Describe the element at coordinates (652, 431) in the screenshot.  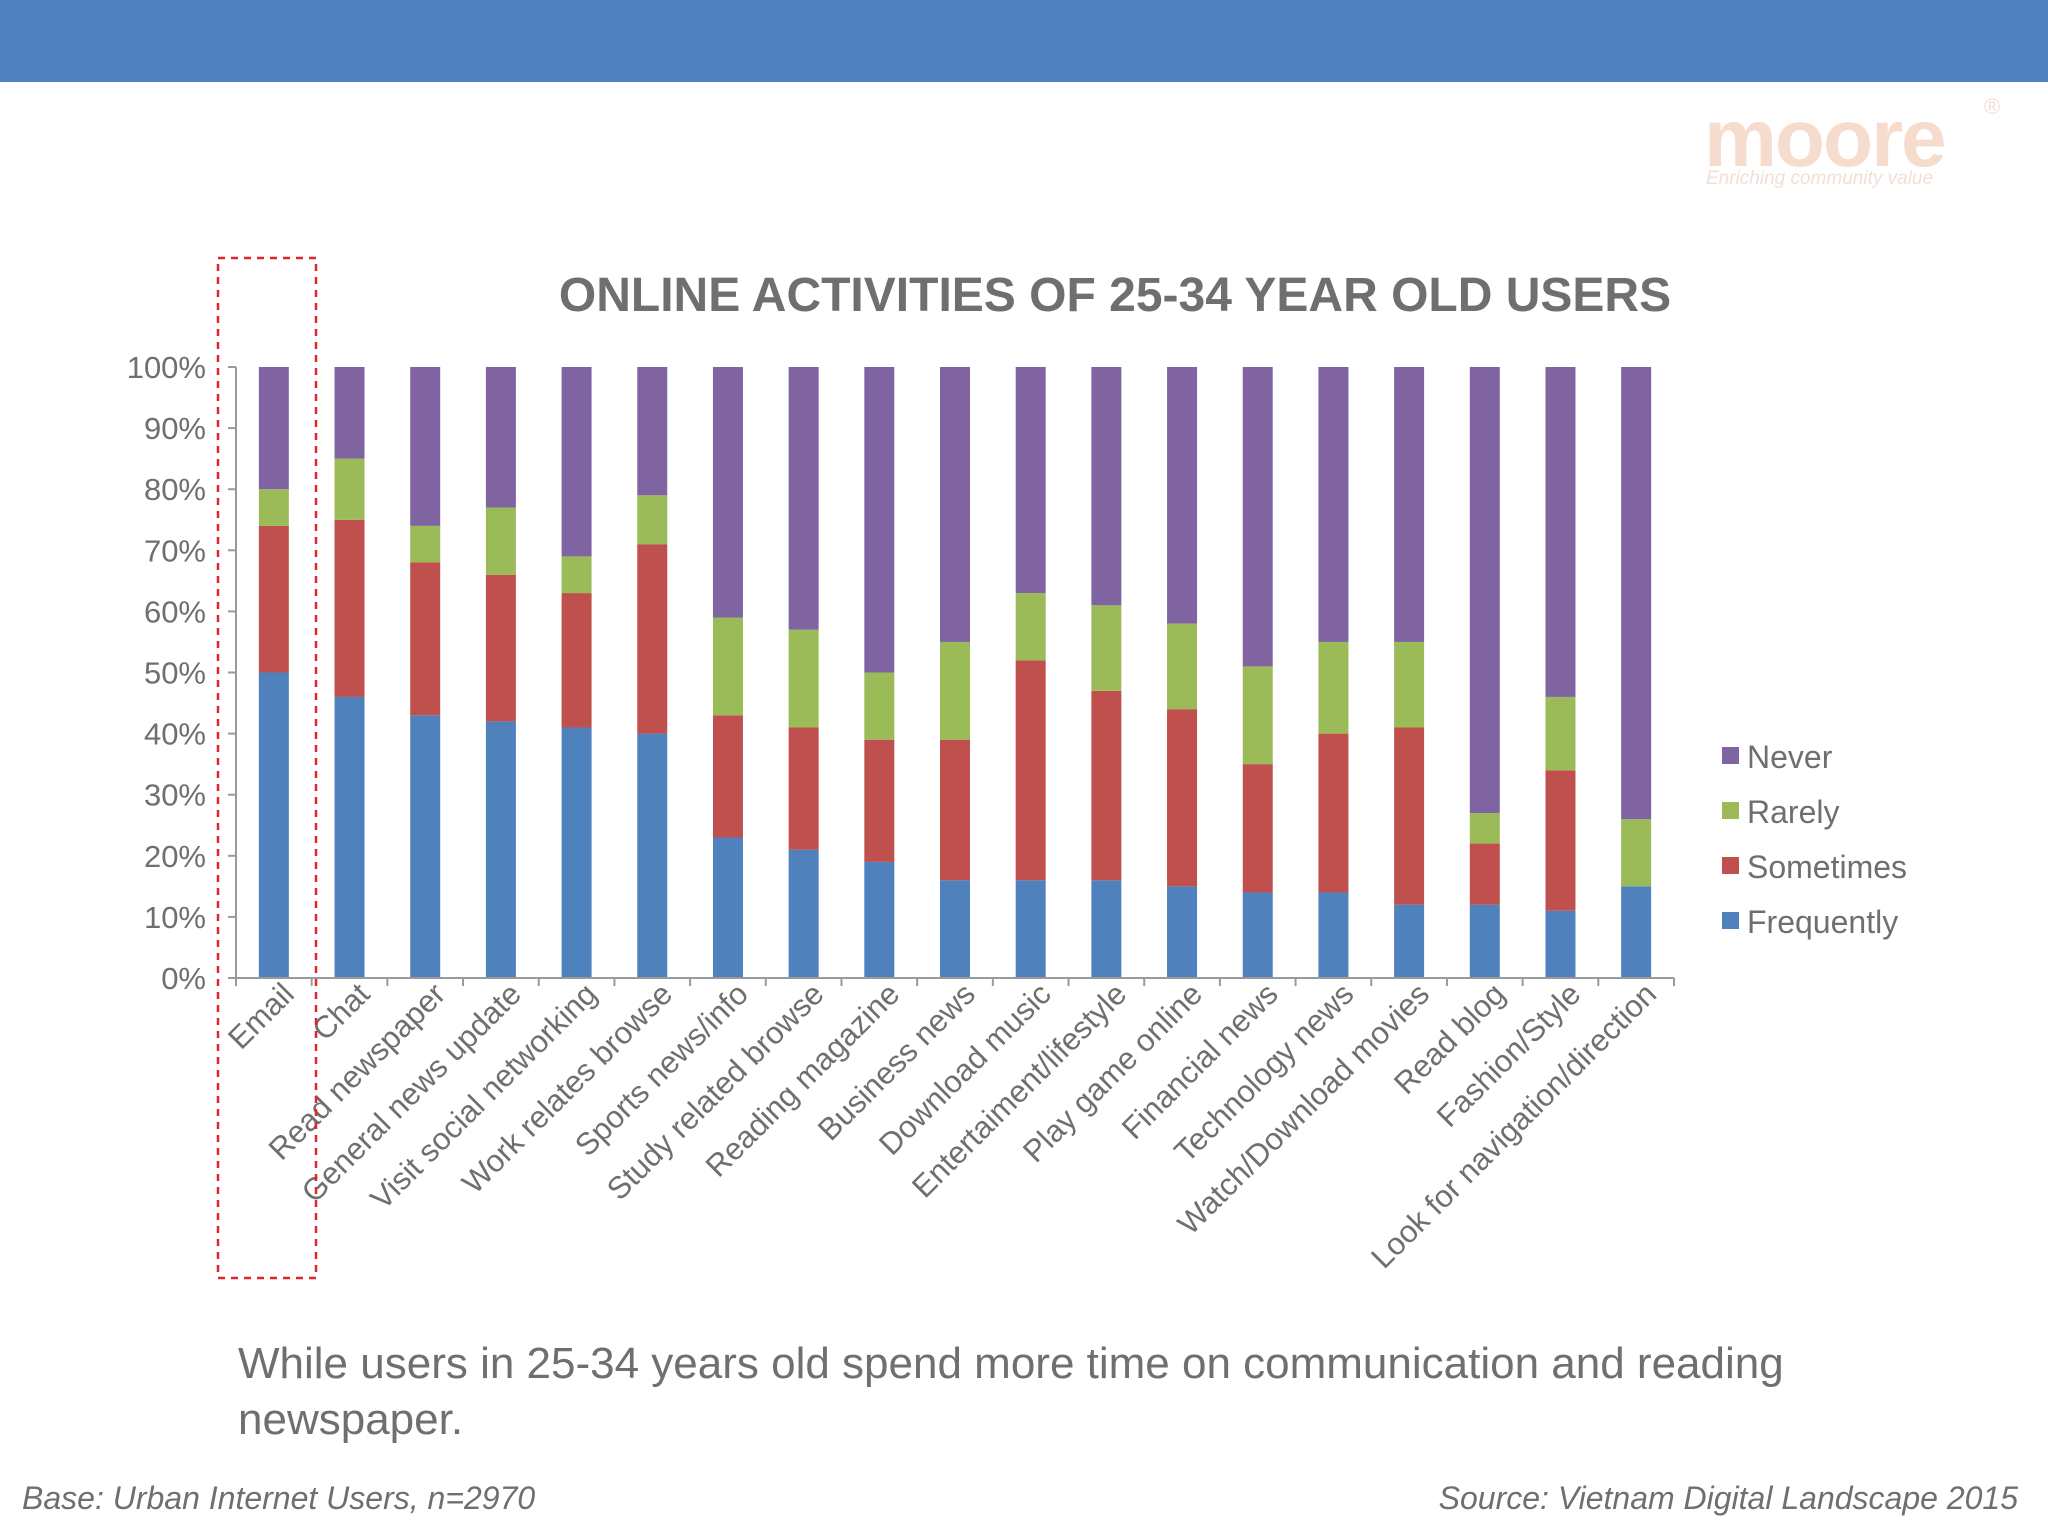
I see `bar-work-relates-browse-never` at that location.